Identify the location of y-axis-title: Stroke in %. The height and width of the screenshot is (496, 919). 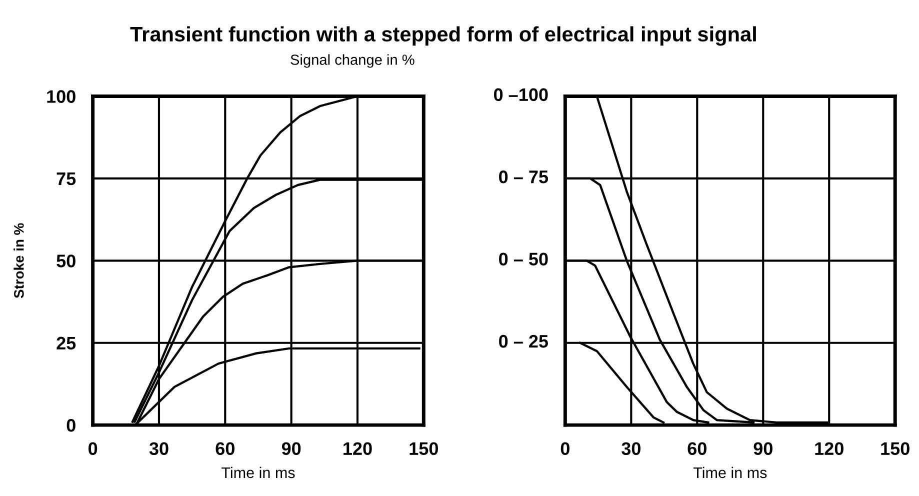
(19, 260).